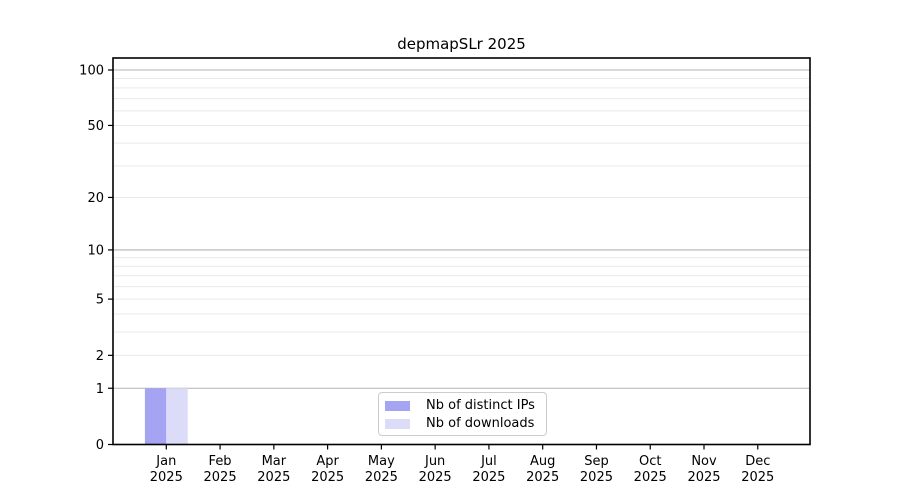 This screenshot has width=900, height=500. I want to click on x-tick-label-month: Jan, so click(165, 461).